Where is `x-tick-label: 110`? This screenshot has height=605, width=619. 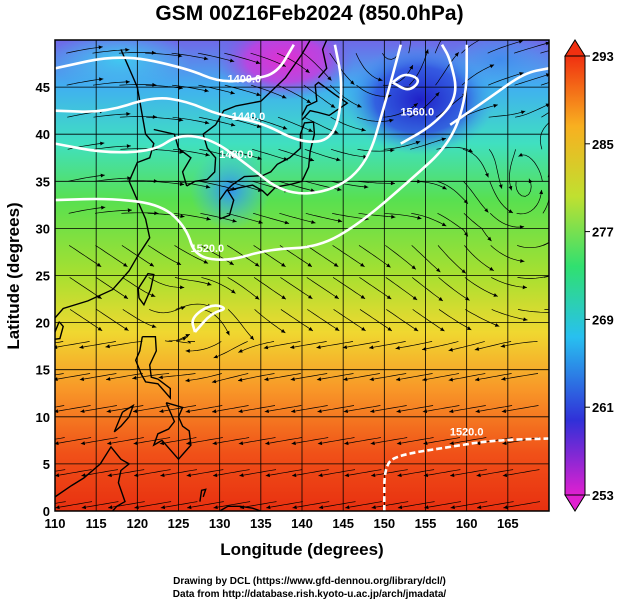
x-tick-label: 110 is located at coordinates (55, 523).